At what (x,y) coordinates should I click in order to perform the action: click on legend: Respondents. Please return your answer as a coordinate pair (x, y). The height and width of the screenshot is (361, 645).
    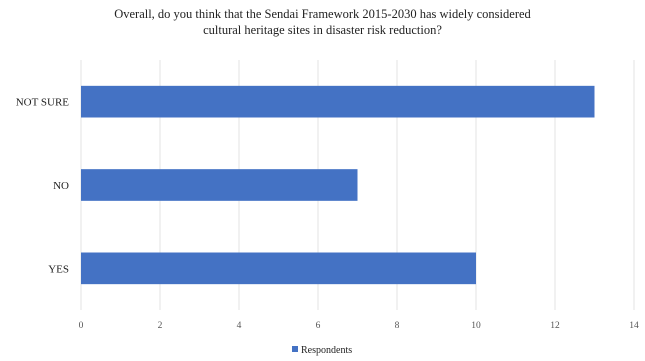
    Looking at the image, I should click on (322, 350).